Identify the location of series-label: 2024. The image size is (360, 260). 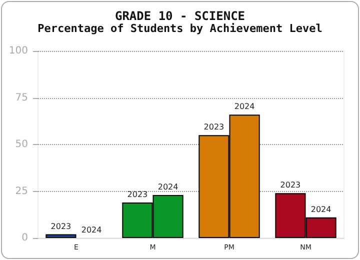
(168, 187).